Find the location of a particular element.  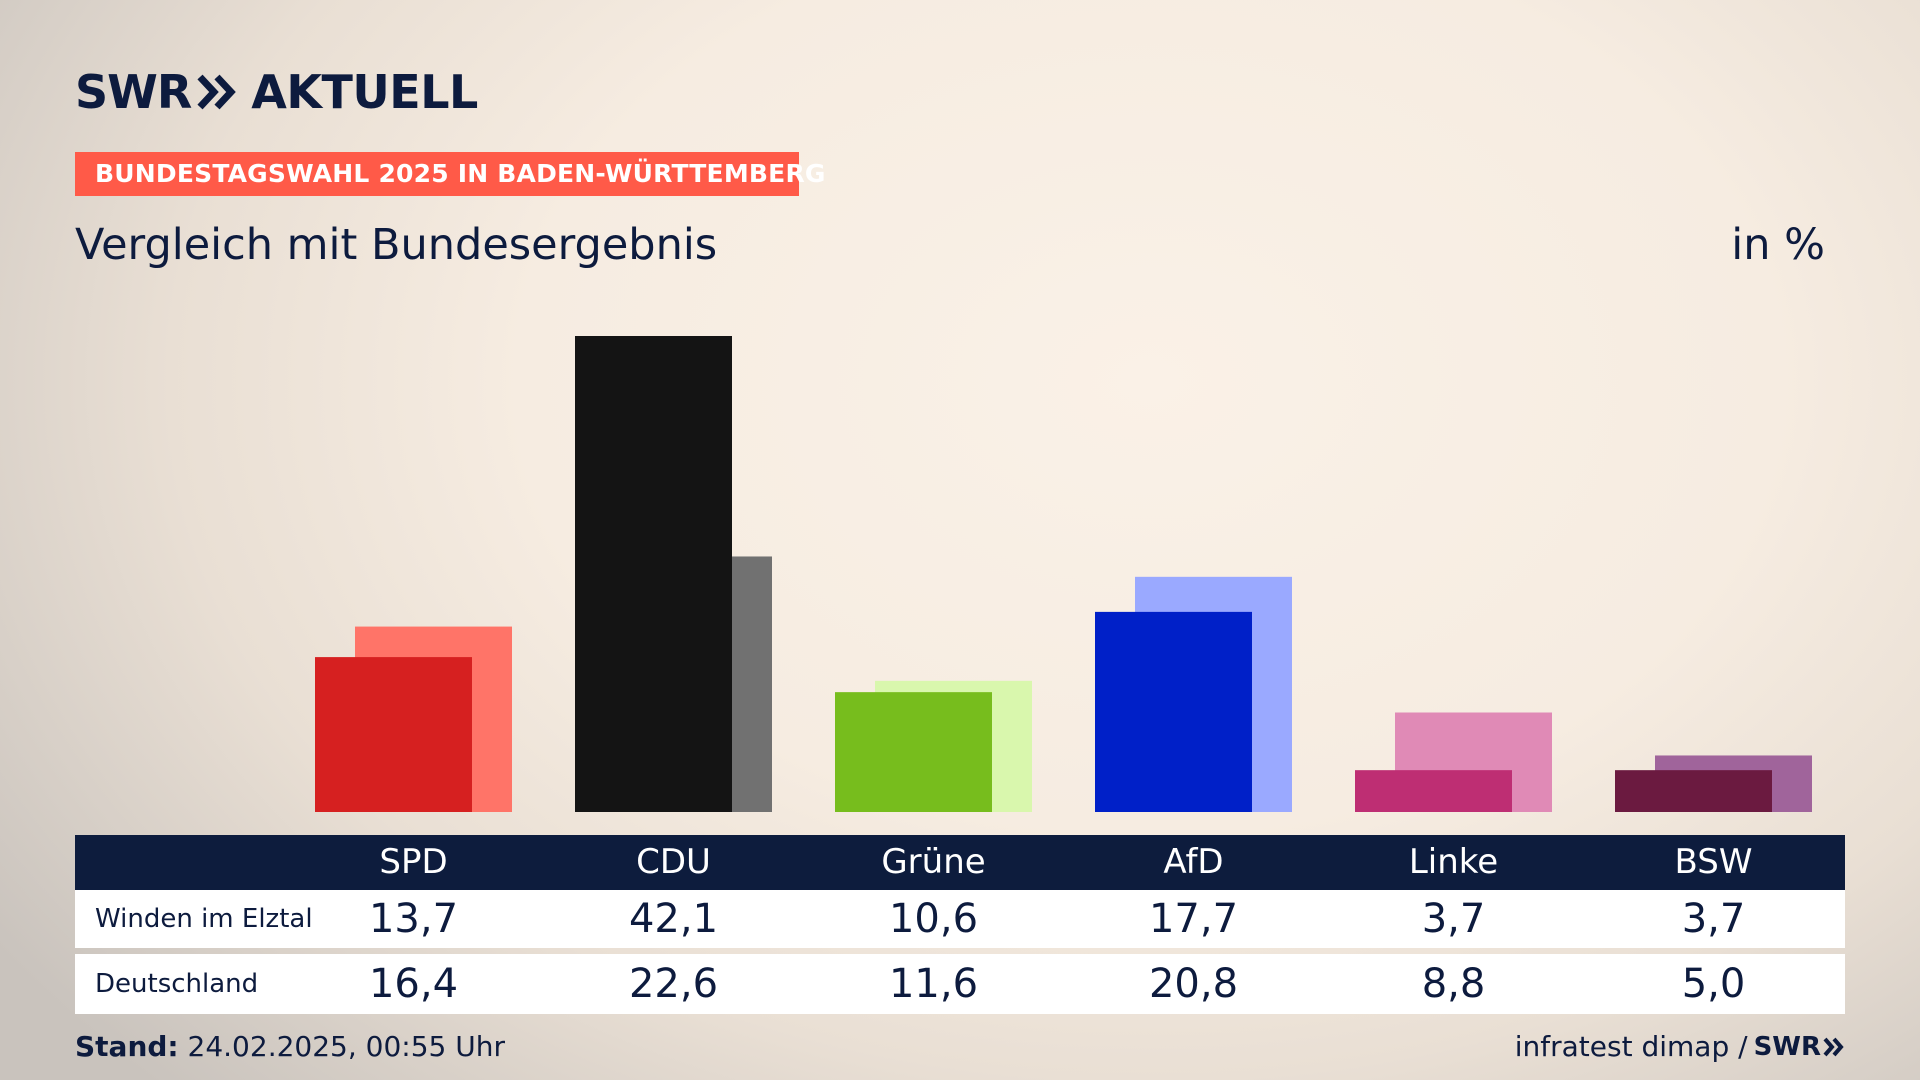

value-cdu: 22,6 is located at coordinates (673, 984).